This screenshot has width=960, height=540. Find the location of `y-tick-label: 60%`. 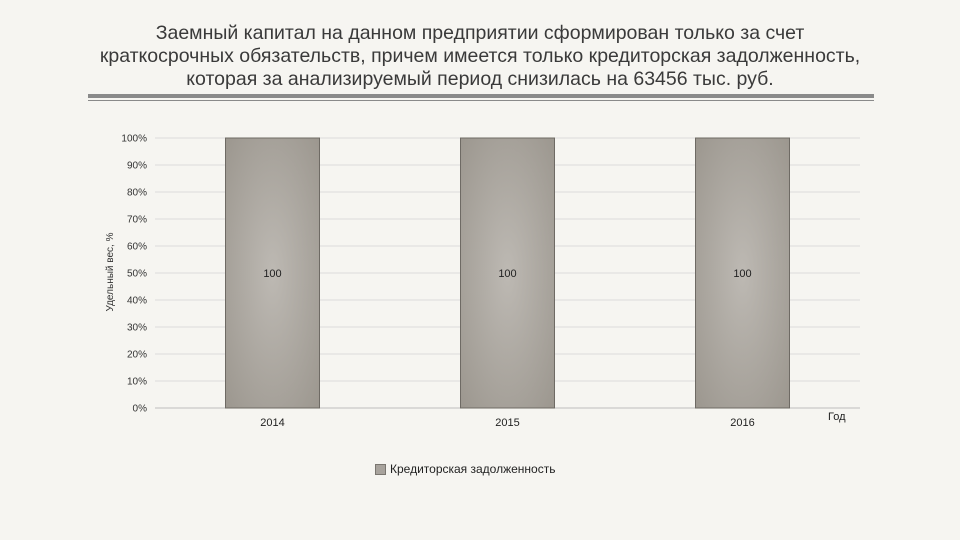

y-tick-label: 60% is located at coordinates (137, 247).